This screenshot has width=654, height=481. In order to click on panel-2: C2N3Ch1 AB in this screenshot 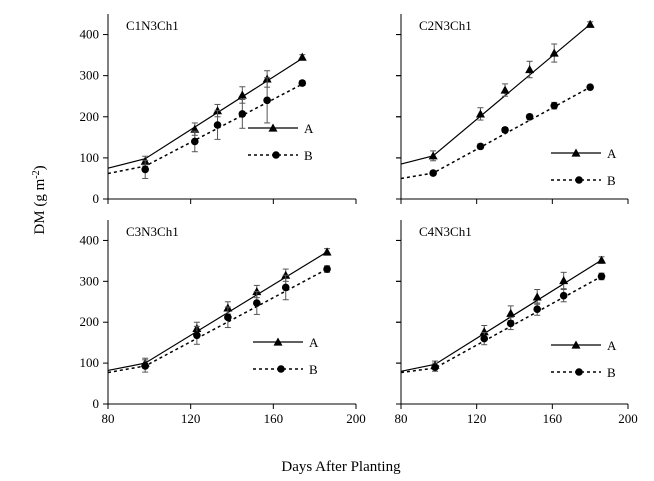, I will do `click(512, 109)`.